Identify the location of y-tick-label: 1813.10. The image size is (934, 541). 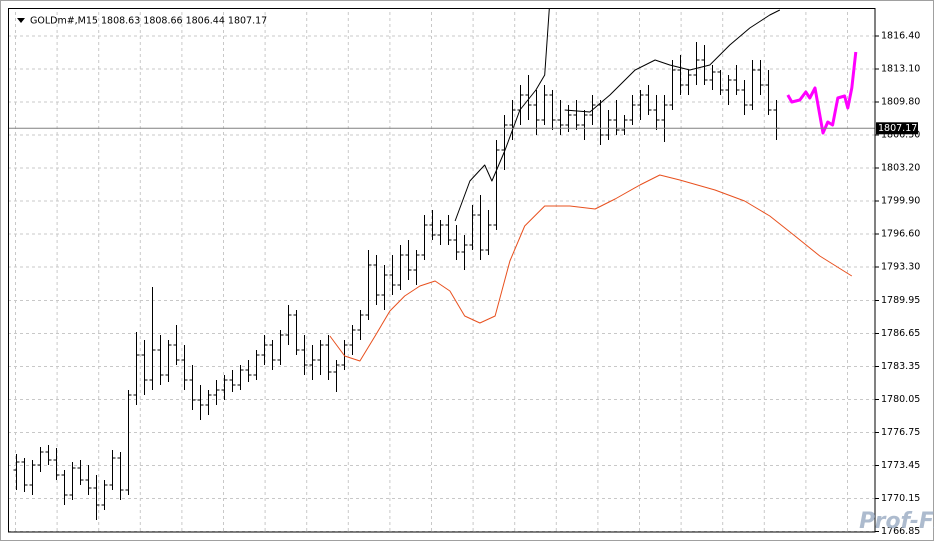
(900, 69).